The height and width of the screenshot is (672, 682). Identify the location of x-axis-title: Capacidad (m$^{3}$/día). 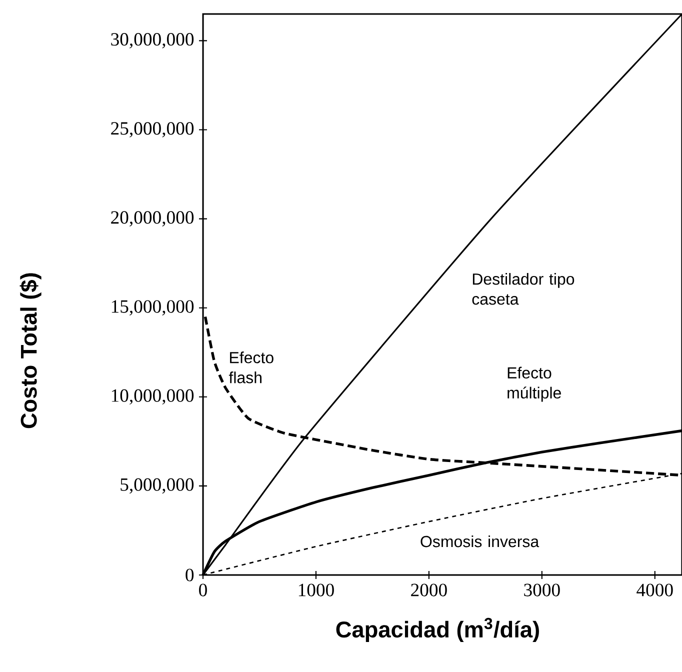
(437, 630).